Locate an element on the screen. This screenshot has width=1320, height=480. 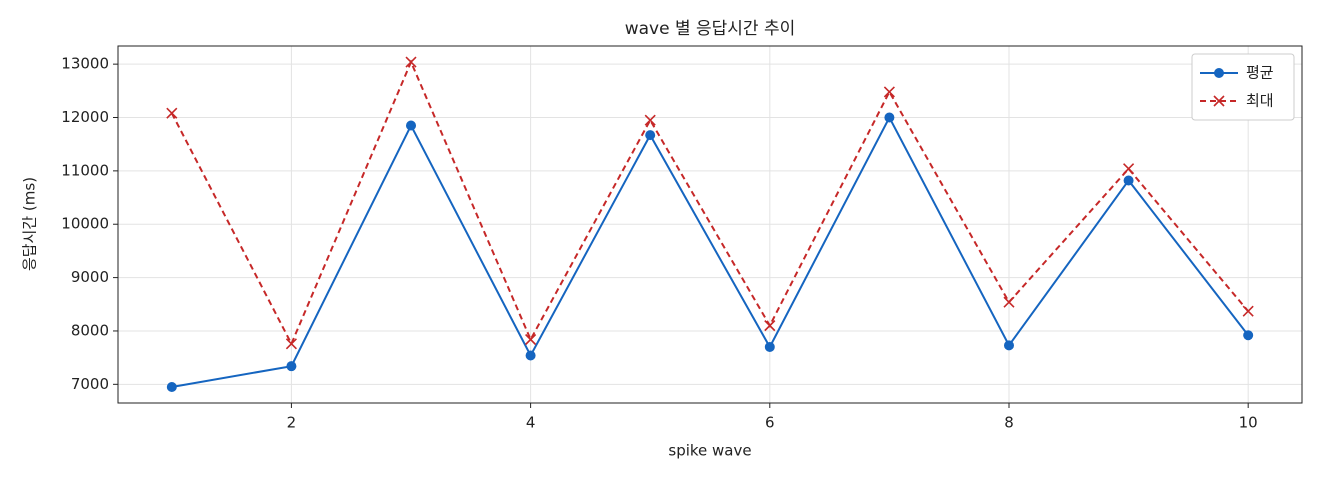
y-tick-label: 7000 is located at coordinates (90, 384).